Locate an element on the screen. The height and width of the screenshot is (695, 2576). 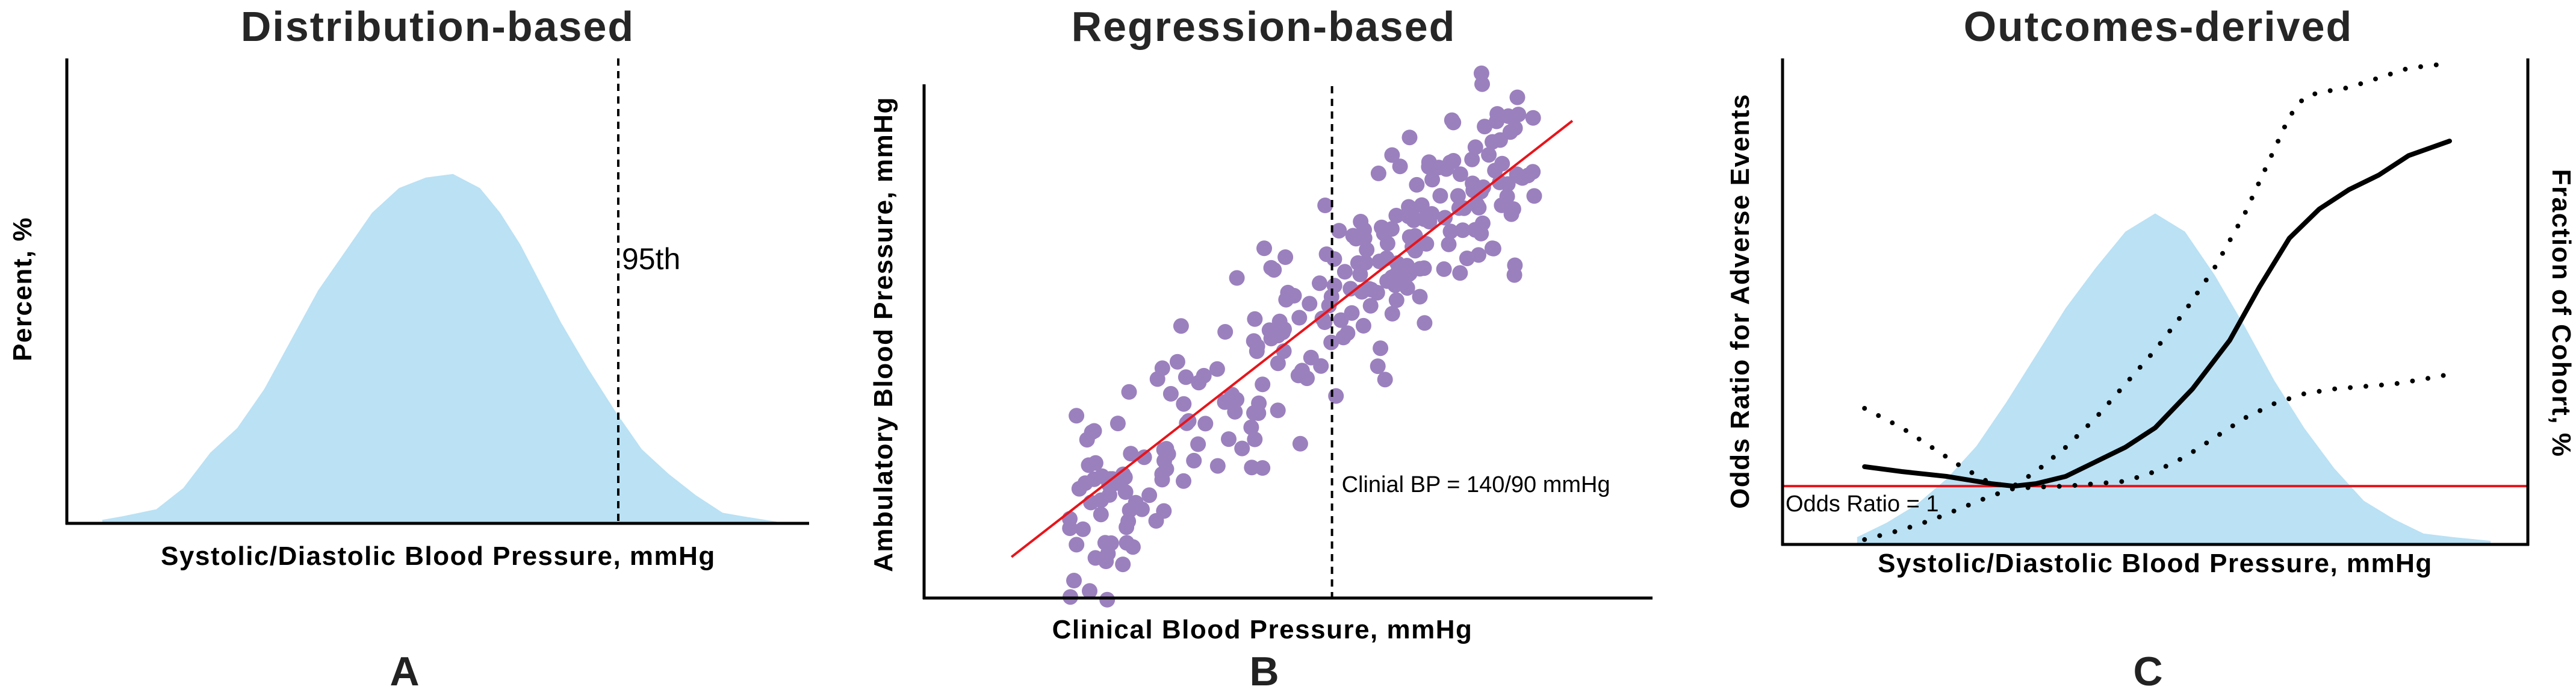
odds-ratio-reference-label: Odds Ratio = 1 is located at coordinates (1862, 504).